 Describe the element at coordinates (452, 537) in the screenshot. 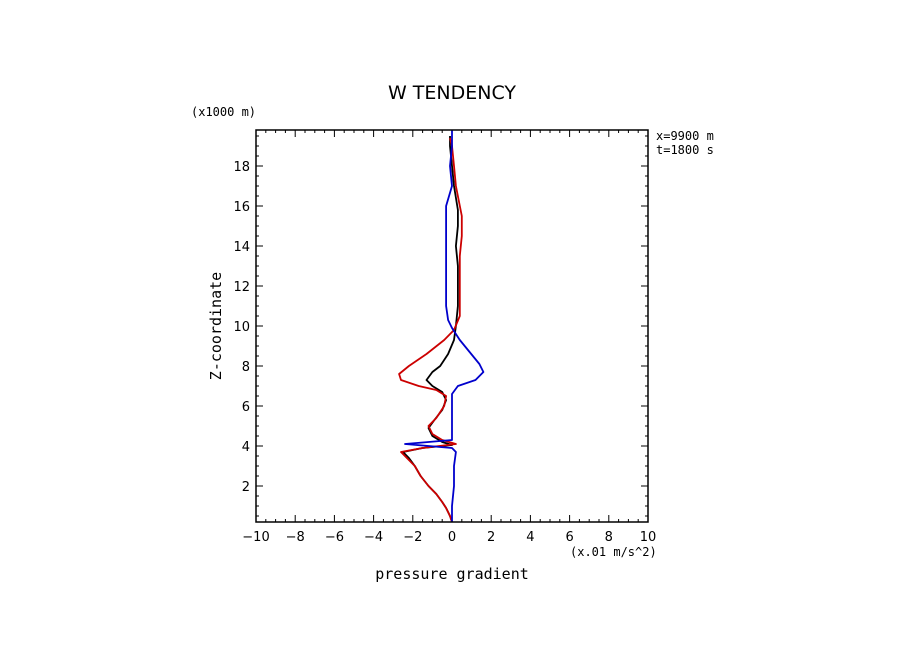

I see `x-tick-label: 0` at that location.